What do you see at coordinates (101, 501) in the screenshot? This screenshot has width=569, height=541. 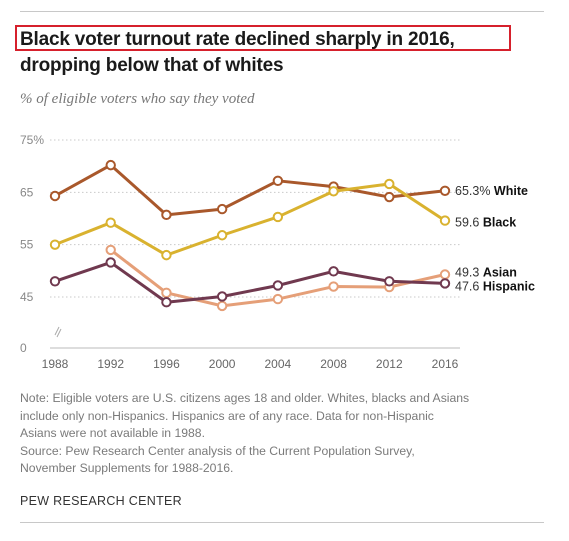 I see `pew-research-center-label: PEW RESEARCH CENTER` at bounding box center [101, 501].